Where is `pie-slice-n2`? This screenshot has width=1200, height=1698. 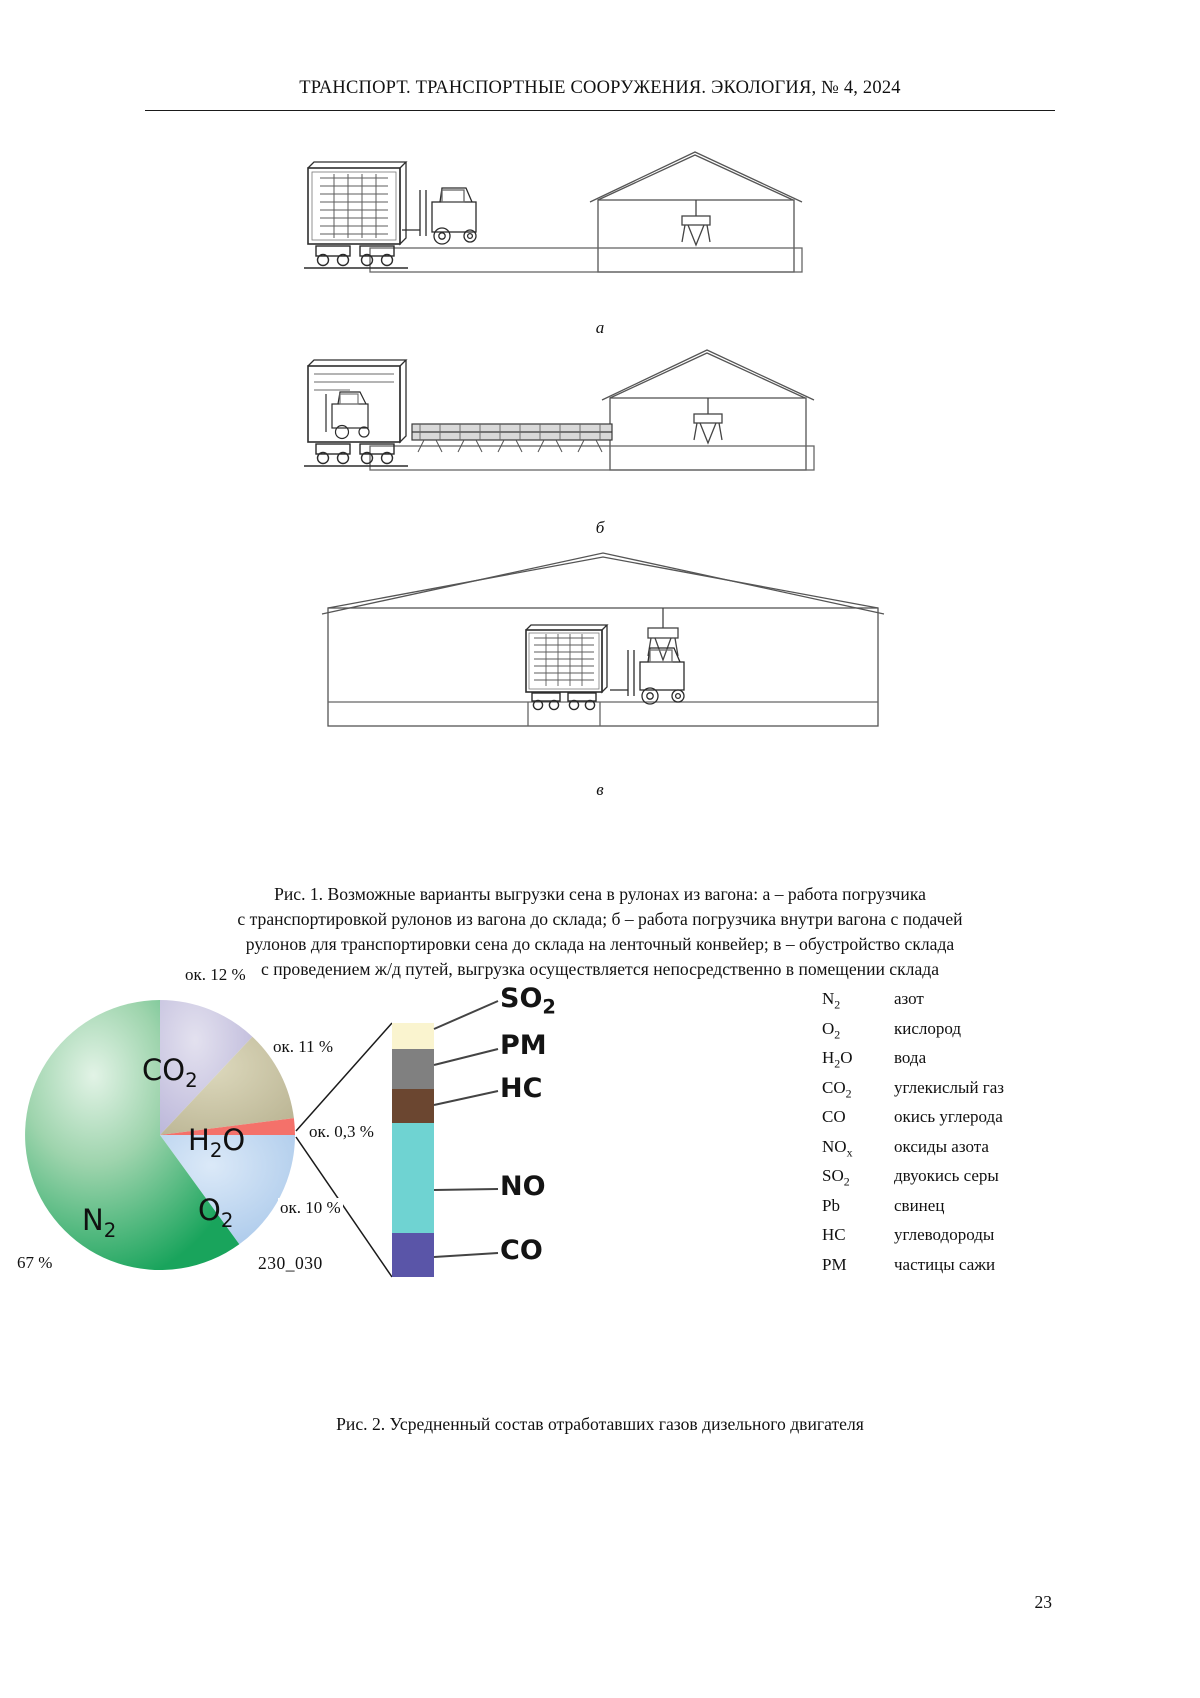
pie-slice-n2 is located at coordinates (132, 1135).